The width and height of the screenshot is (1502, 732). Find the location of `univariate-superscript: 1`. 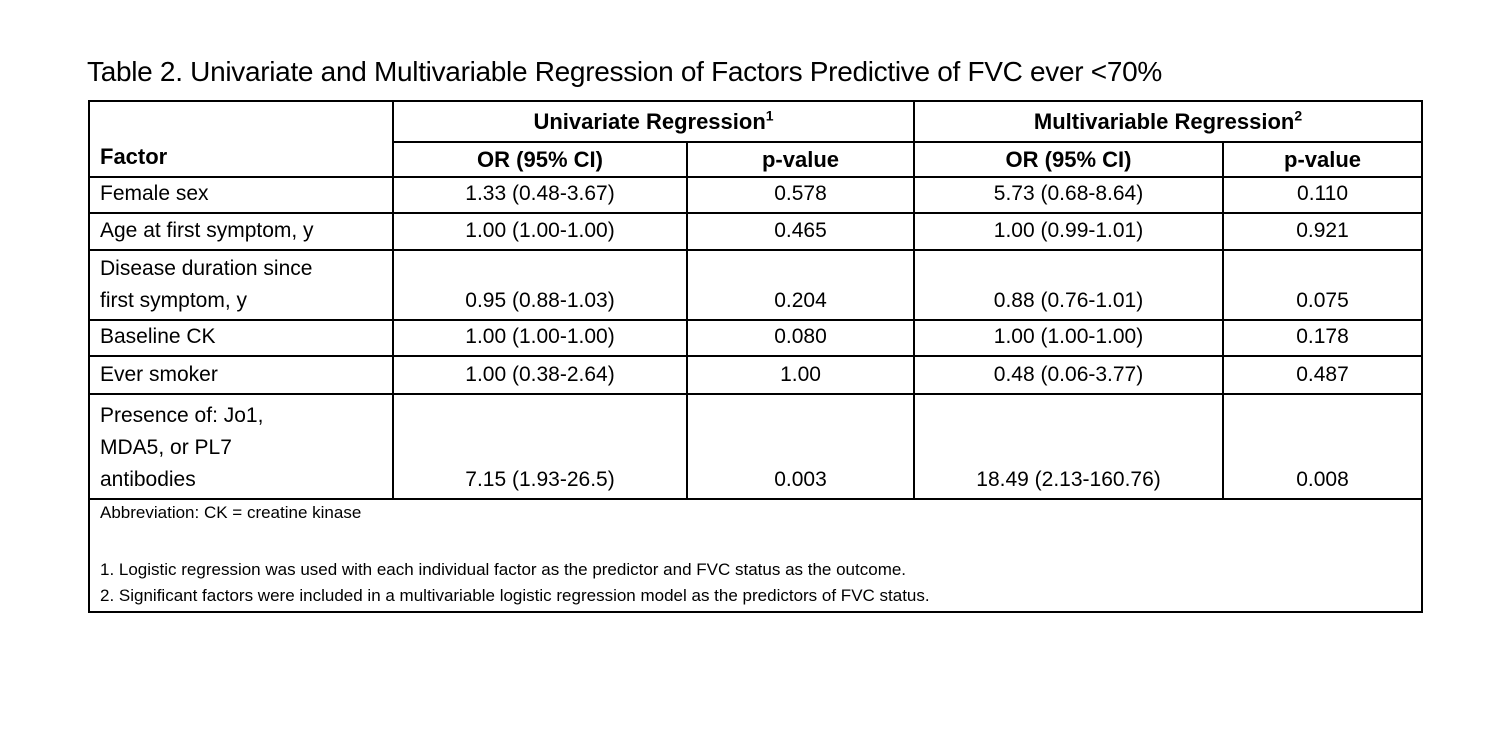

univariate-superscript: 1 is located at coordinates (769, 115).